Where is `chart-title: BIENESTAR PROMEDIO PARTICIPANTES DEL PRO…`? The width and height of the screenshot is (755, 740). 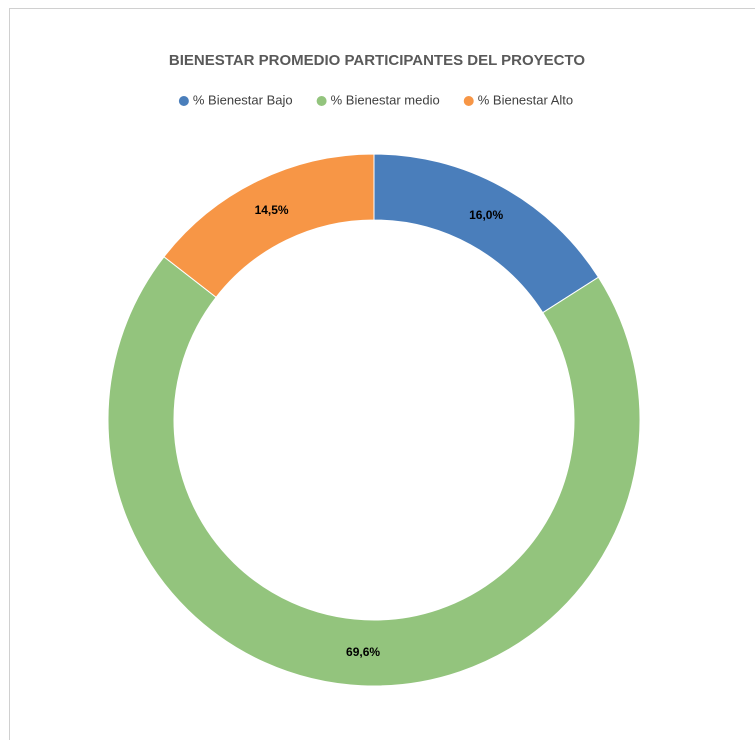 chart-title: BIENESTAR PROMEDIO PARTICIPANTES DEL PRO… is located at coordinates (377, 60).